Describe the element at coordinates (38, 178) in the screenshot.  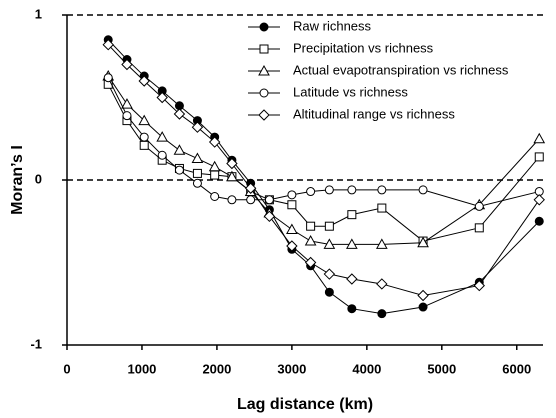
I see `y-tick-label: 0` at that location.